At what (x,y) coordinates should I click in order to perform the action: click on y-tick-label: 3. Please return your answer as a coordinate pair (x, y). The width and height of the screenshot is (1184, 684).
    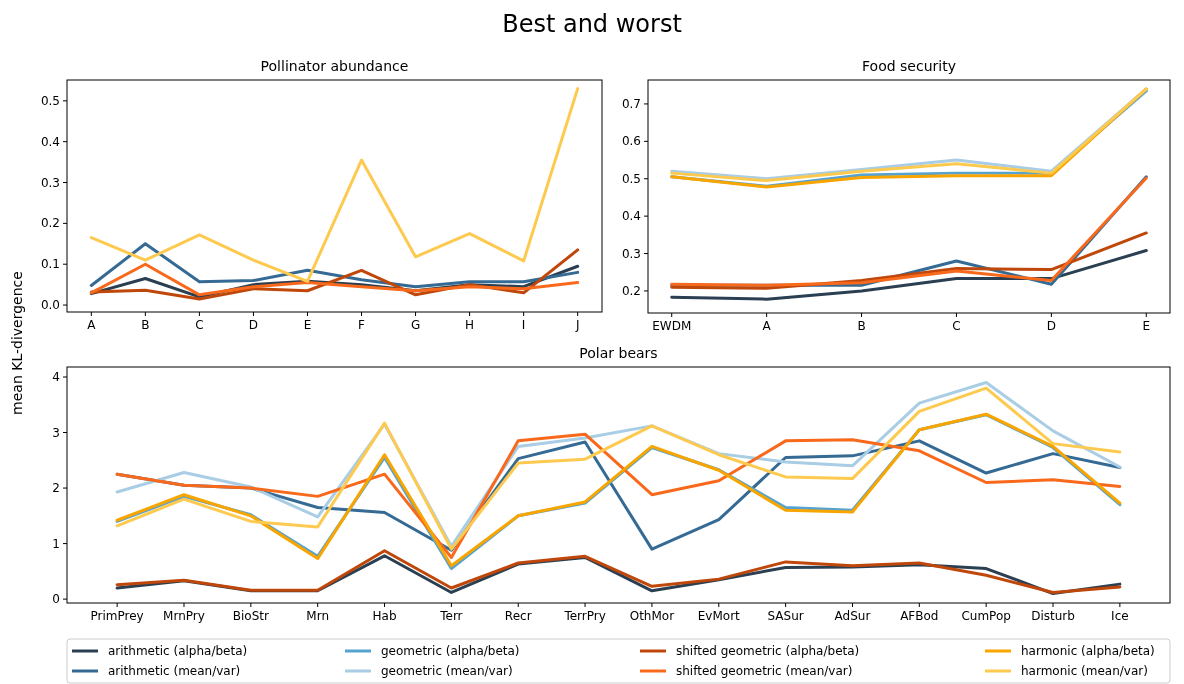
    Looking at the image, I should click on (56, 432).